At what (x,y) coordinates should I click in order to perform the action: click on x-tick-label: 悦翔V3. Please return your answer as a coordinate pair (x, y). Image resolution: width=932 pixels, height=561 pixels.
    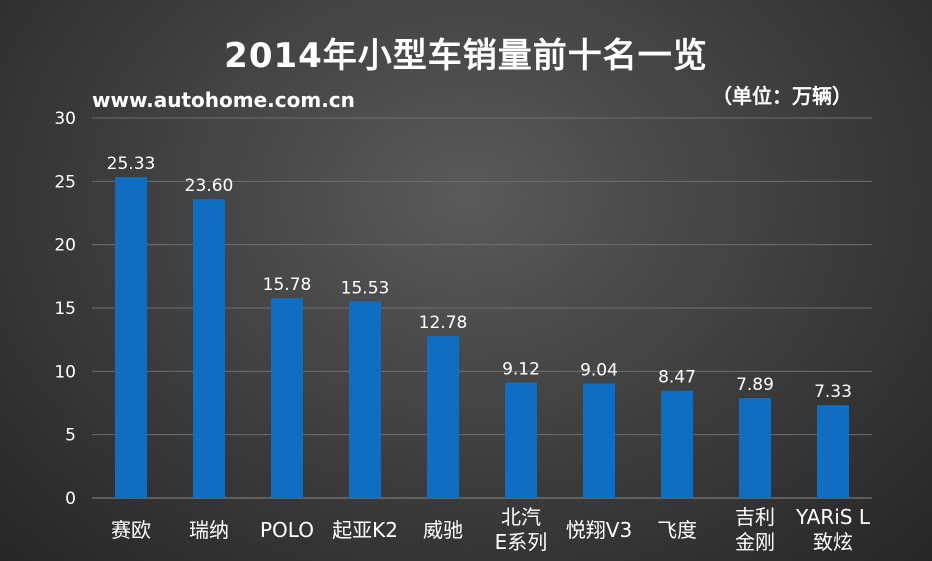
    Looking at the image, I should click on (599, 530).